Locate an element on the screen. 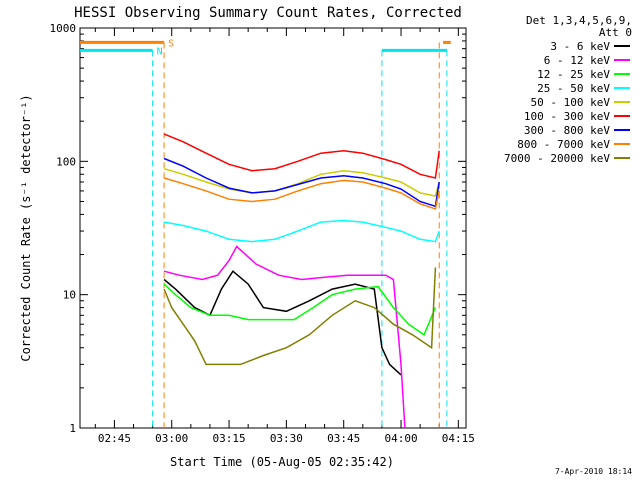  x-tick-label: 03:45 is located at coordinates (343, 438).